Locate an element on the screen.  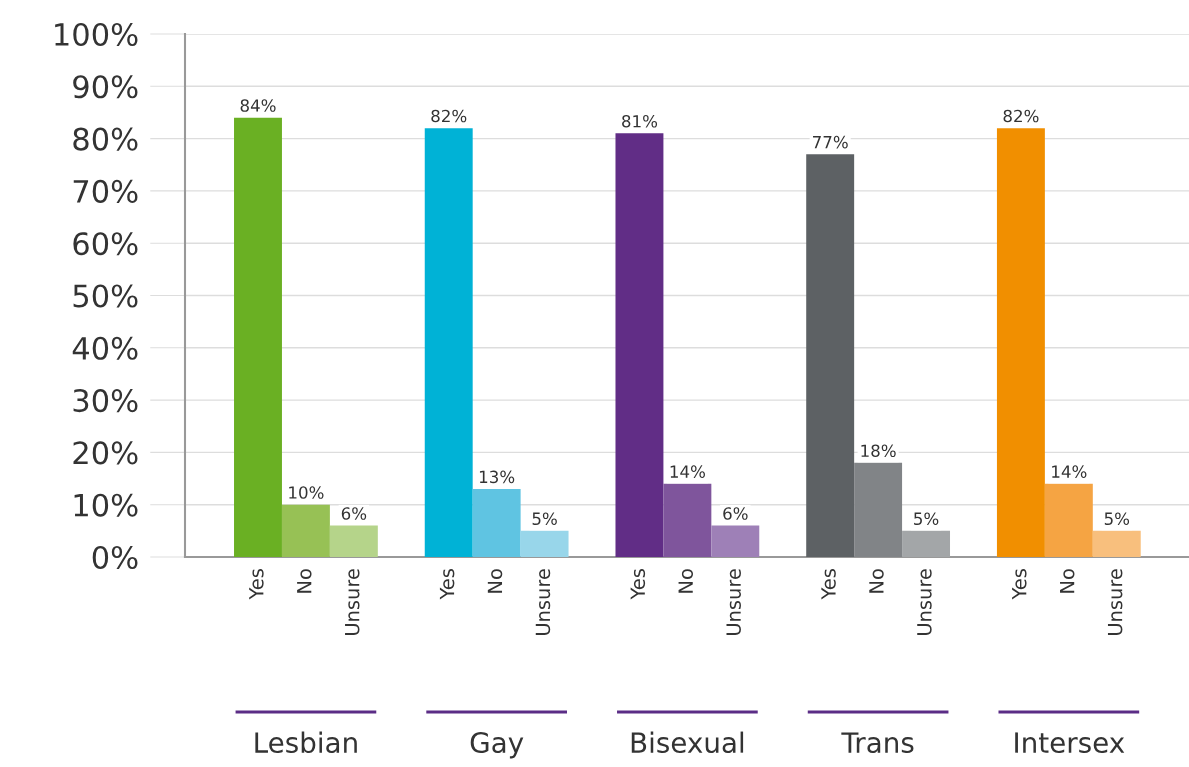
y-tick-label: 20% is located at coordinates (105, 453).